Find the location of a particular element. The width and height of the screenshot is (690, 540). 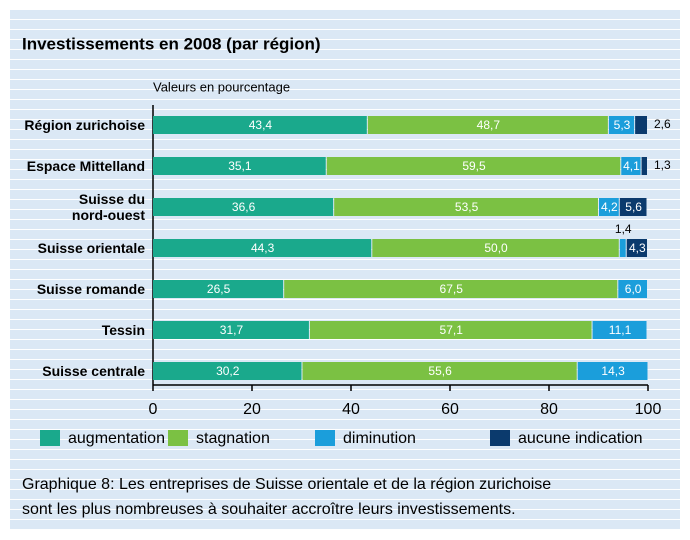

category-label: Suisse centrale is located at coordinates (93, 371).